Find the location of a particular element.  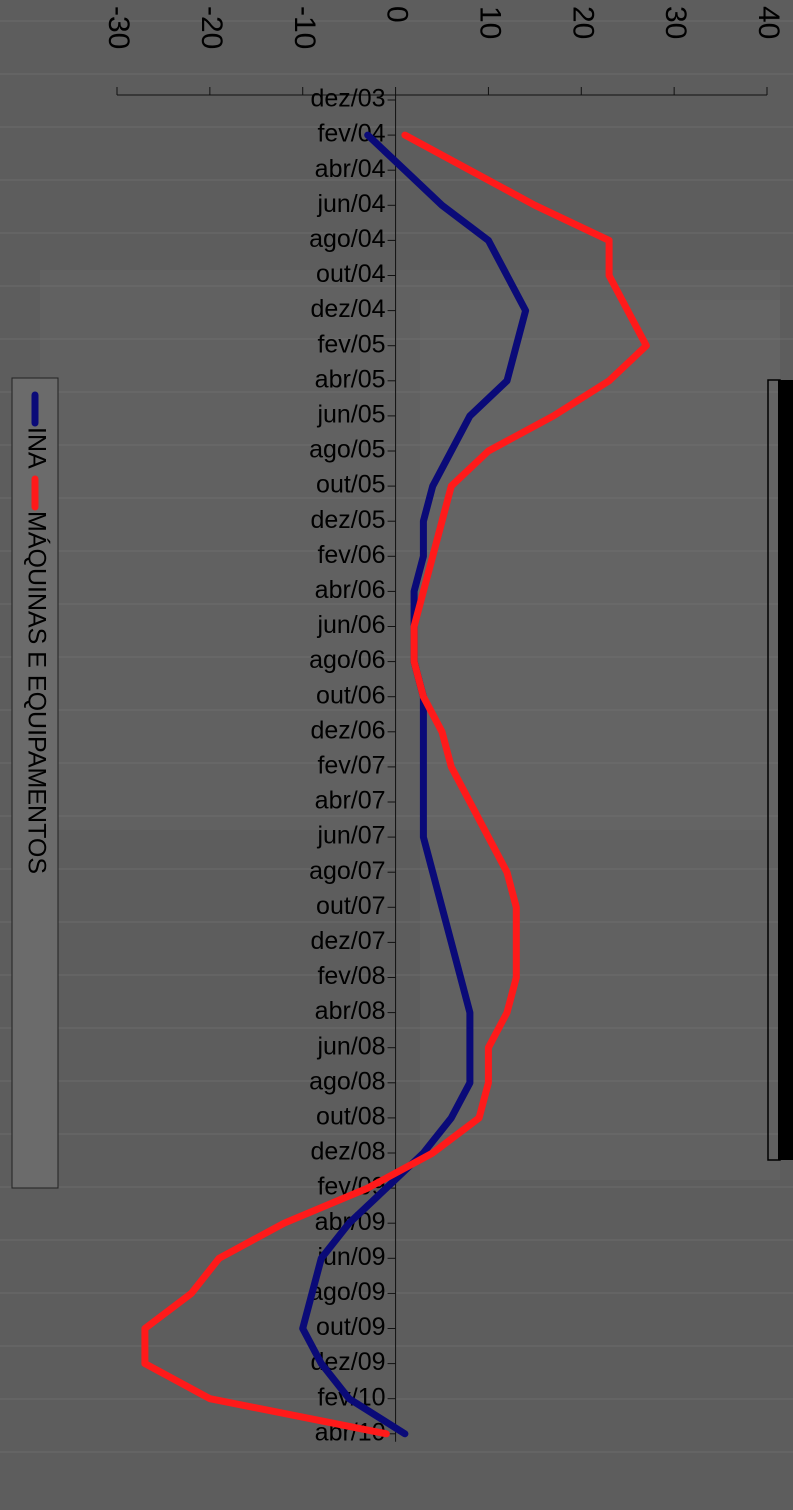

value-tick-label: 40 is located at coordinates (768, 22).